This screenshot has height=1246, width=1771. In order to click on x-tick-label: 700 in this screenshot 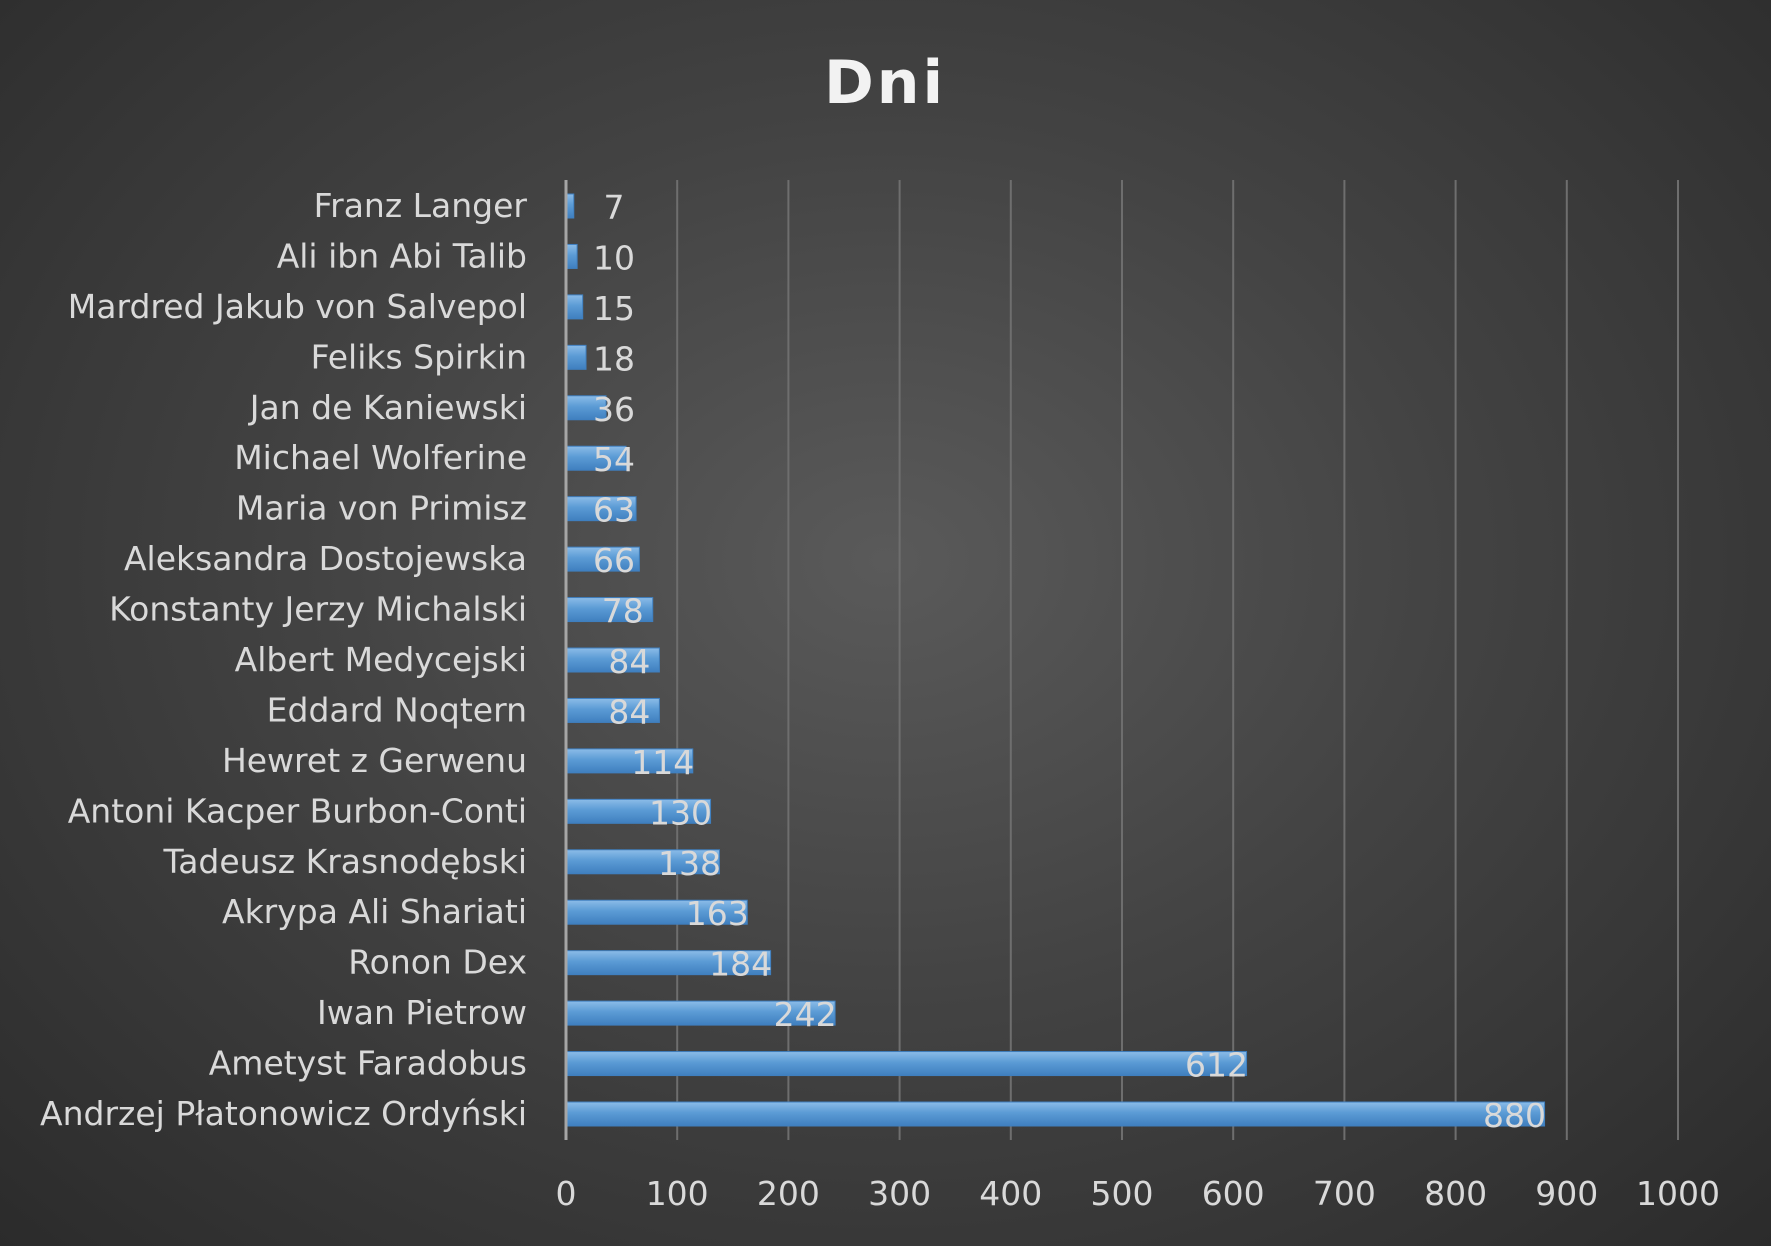, I will do `click(1344, 1193)`.